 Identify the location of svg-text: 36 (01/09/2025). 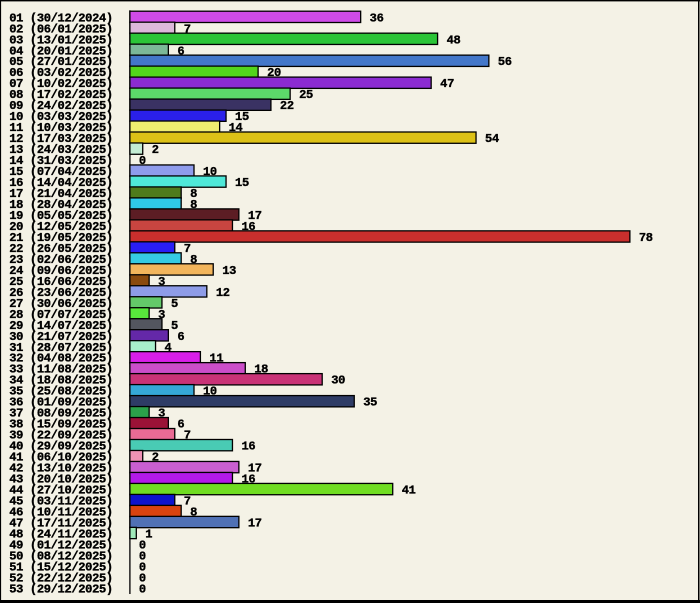
(61, 403).